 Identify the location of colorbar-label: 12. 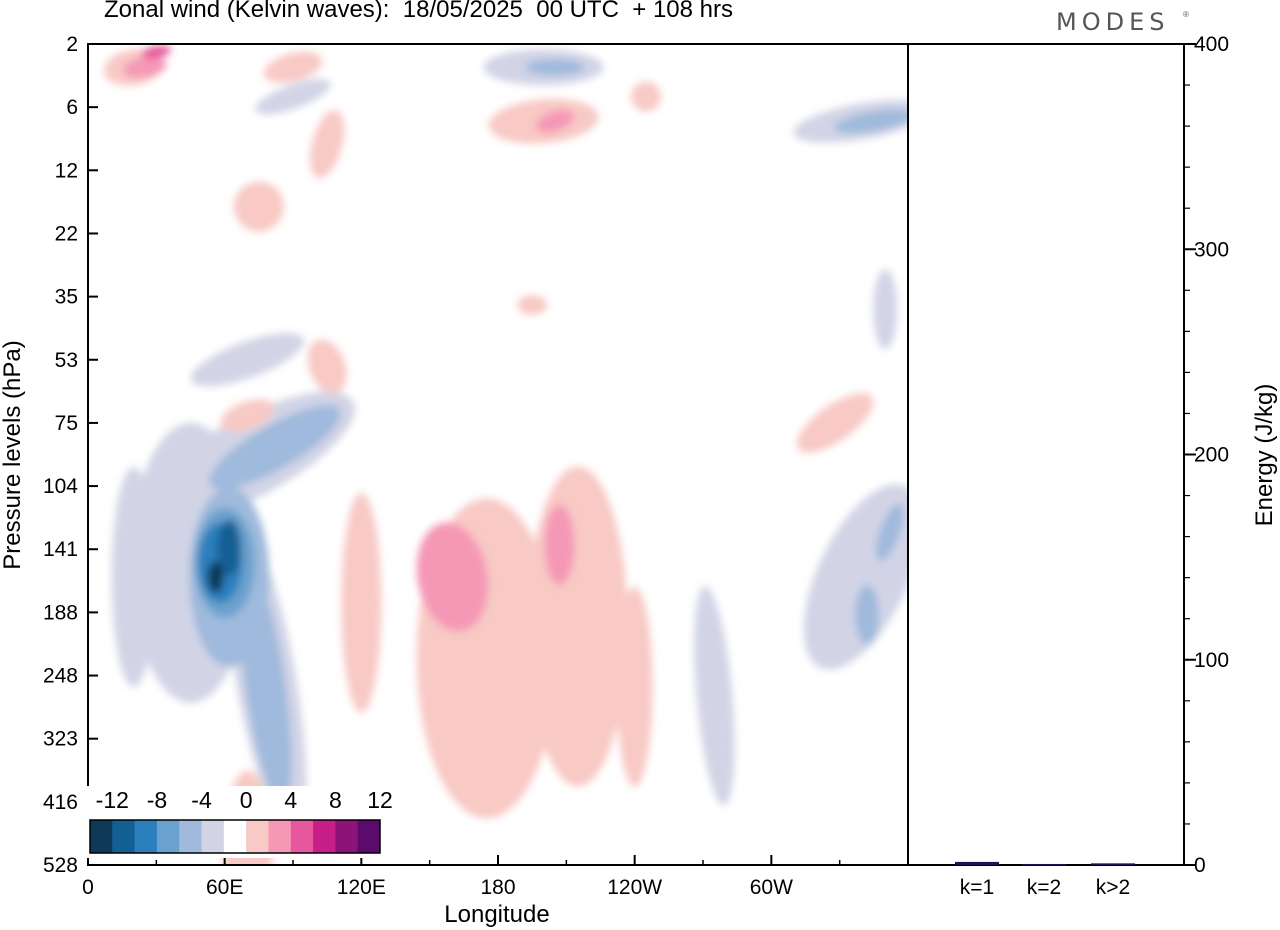
(380, 800).